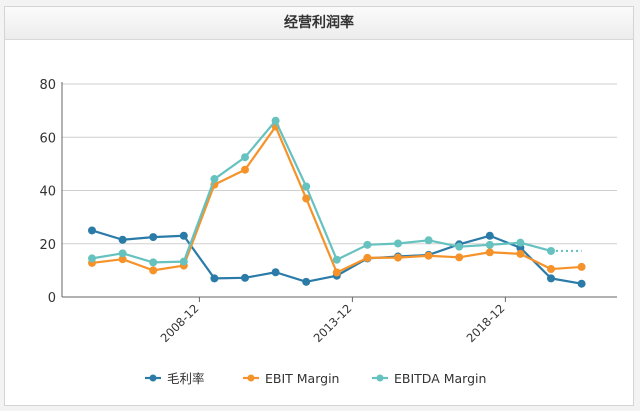  Describe the element at coordinates (52, 298) in the screenshot. I see `y-tick-label: 0` at that location.